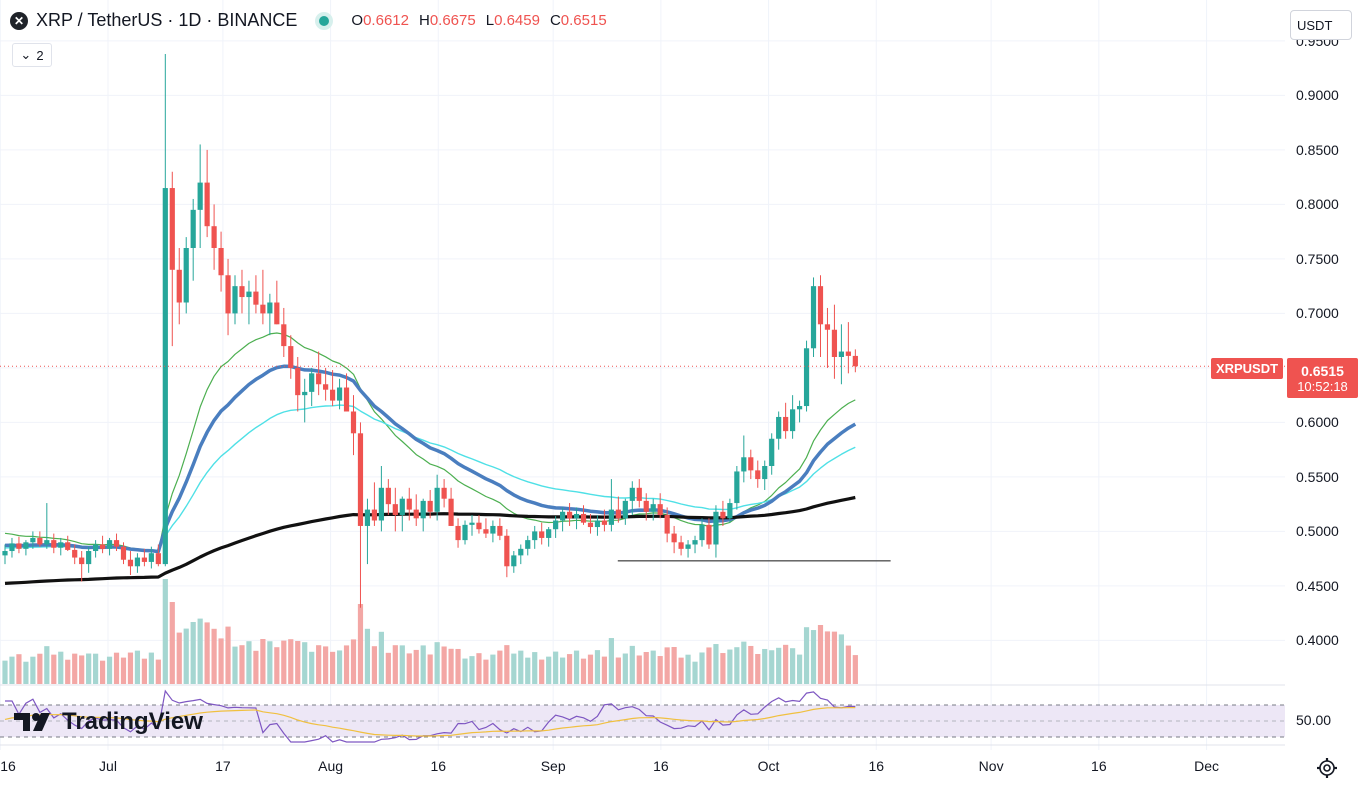  What do you see at coordinates (1327, 768) in the screenshot?
I see `gear-icon` at bounding box center [1327, 768].